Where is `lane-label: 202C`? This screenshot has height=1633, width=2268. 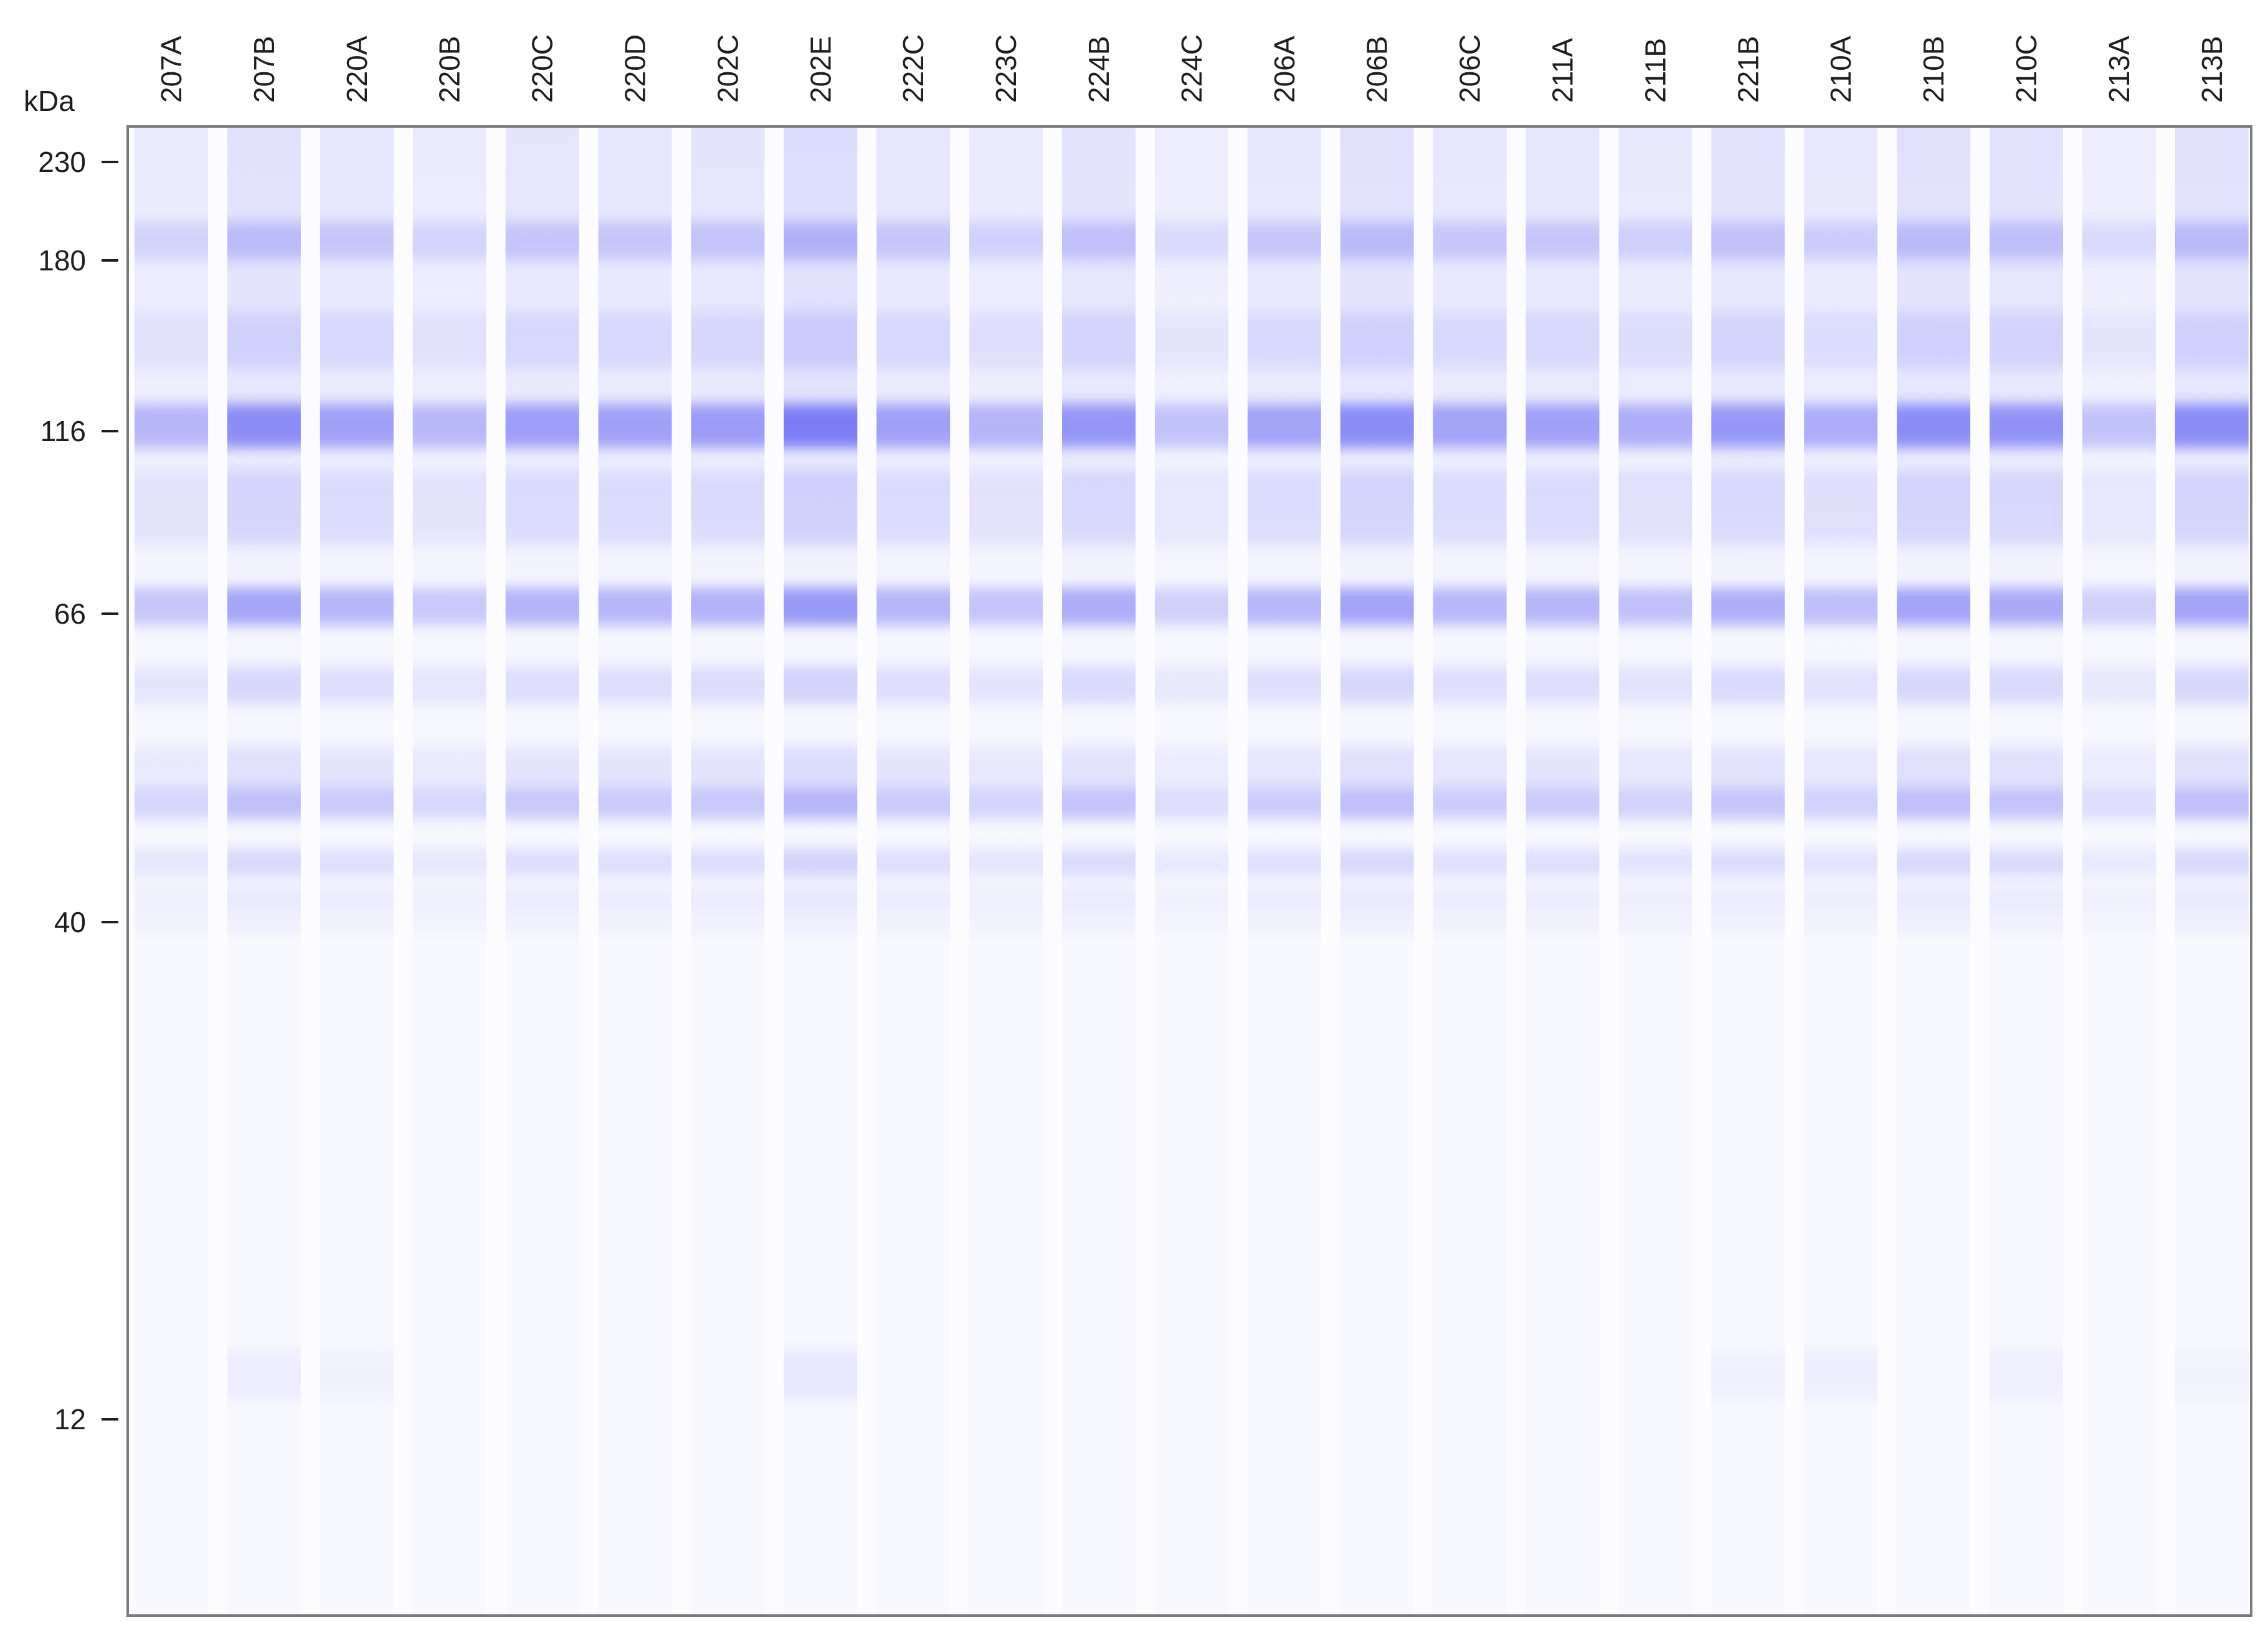 lane-label: 202C is located at coordinates (727, 68).